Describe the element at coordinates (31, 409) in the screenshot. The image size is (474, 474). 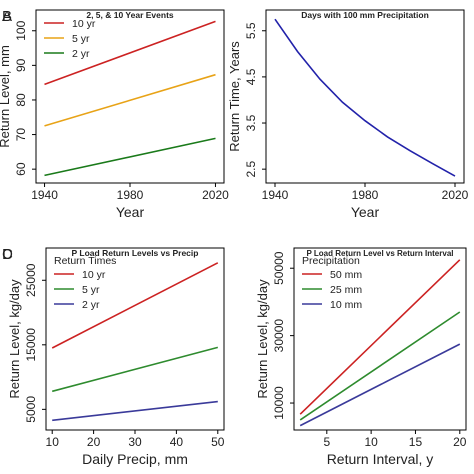
I see `y-tick-label: 5000` at that location.